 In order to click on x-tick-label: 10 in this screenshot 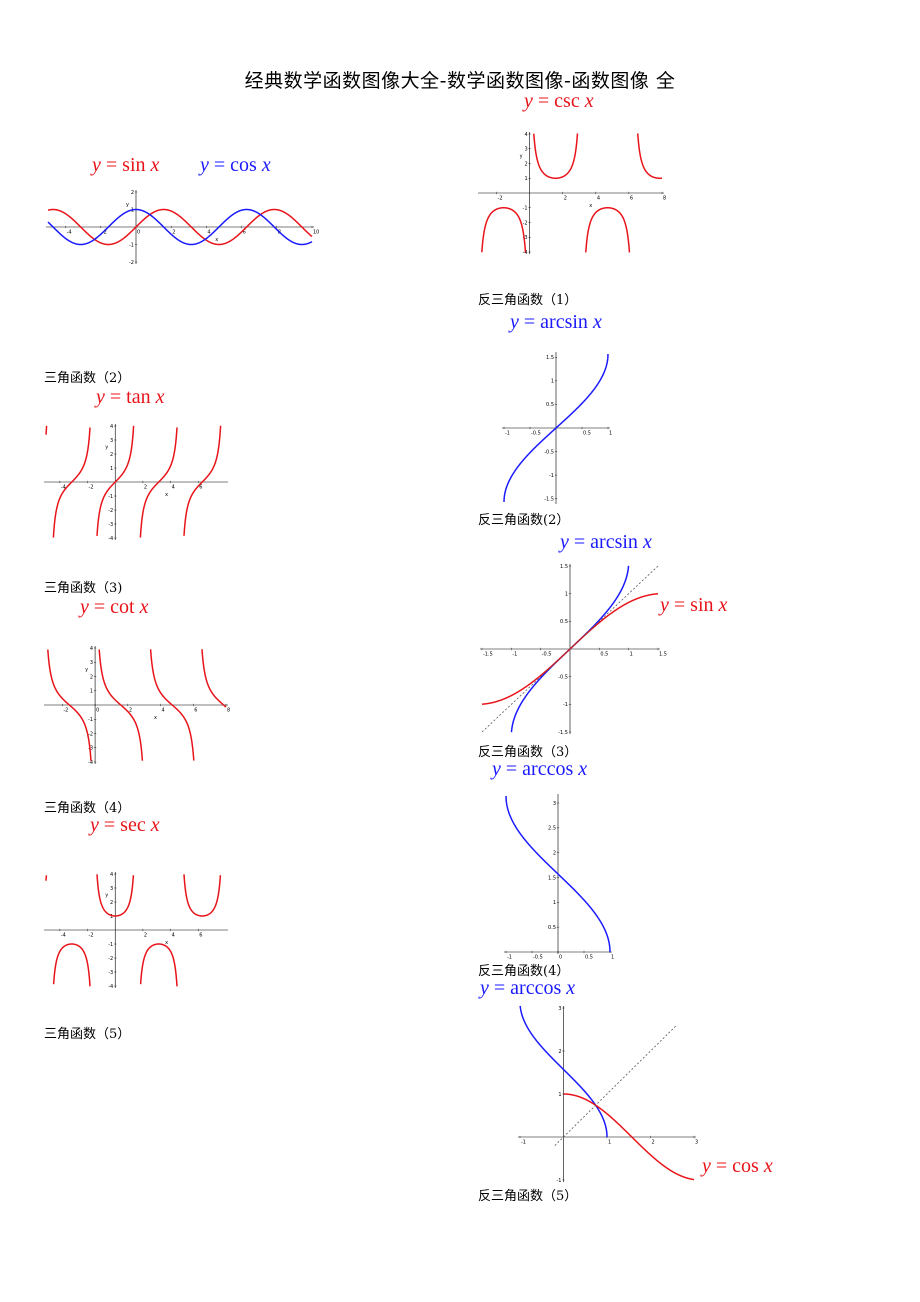, I will do `click(316, 233)`.